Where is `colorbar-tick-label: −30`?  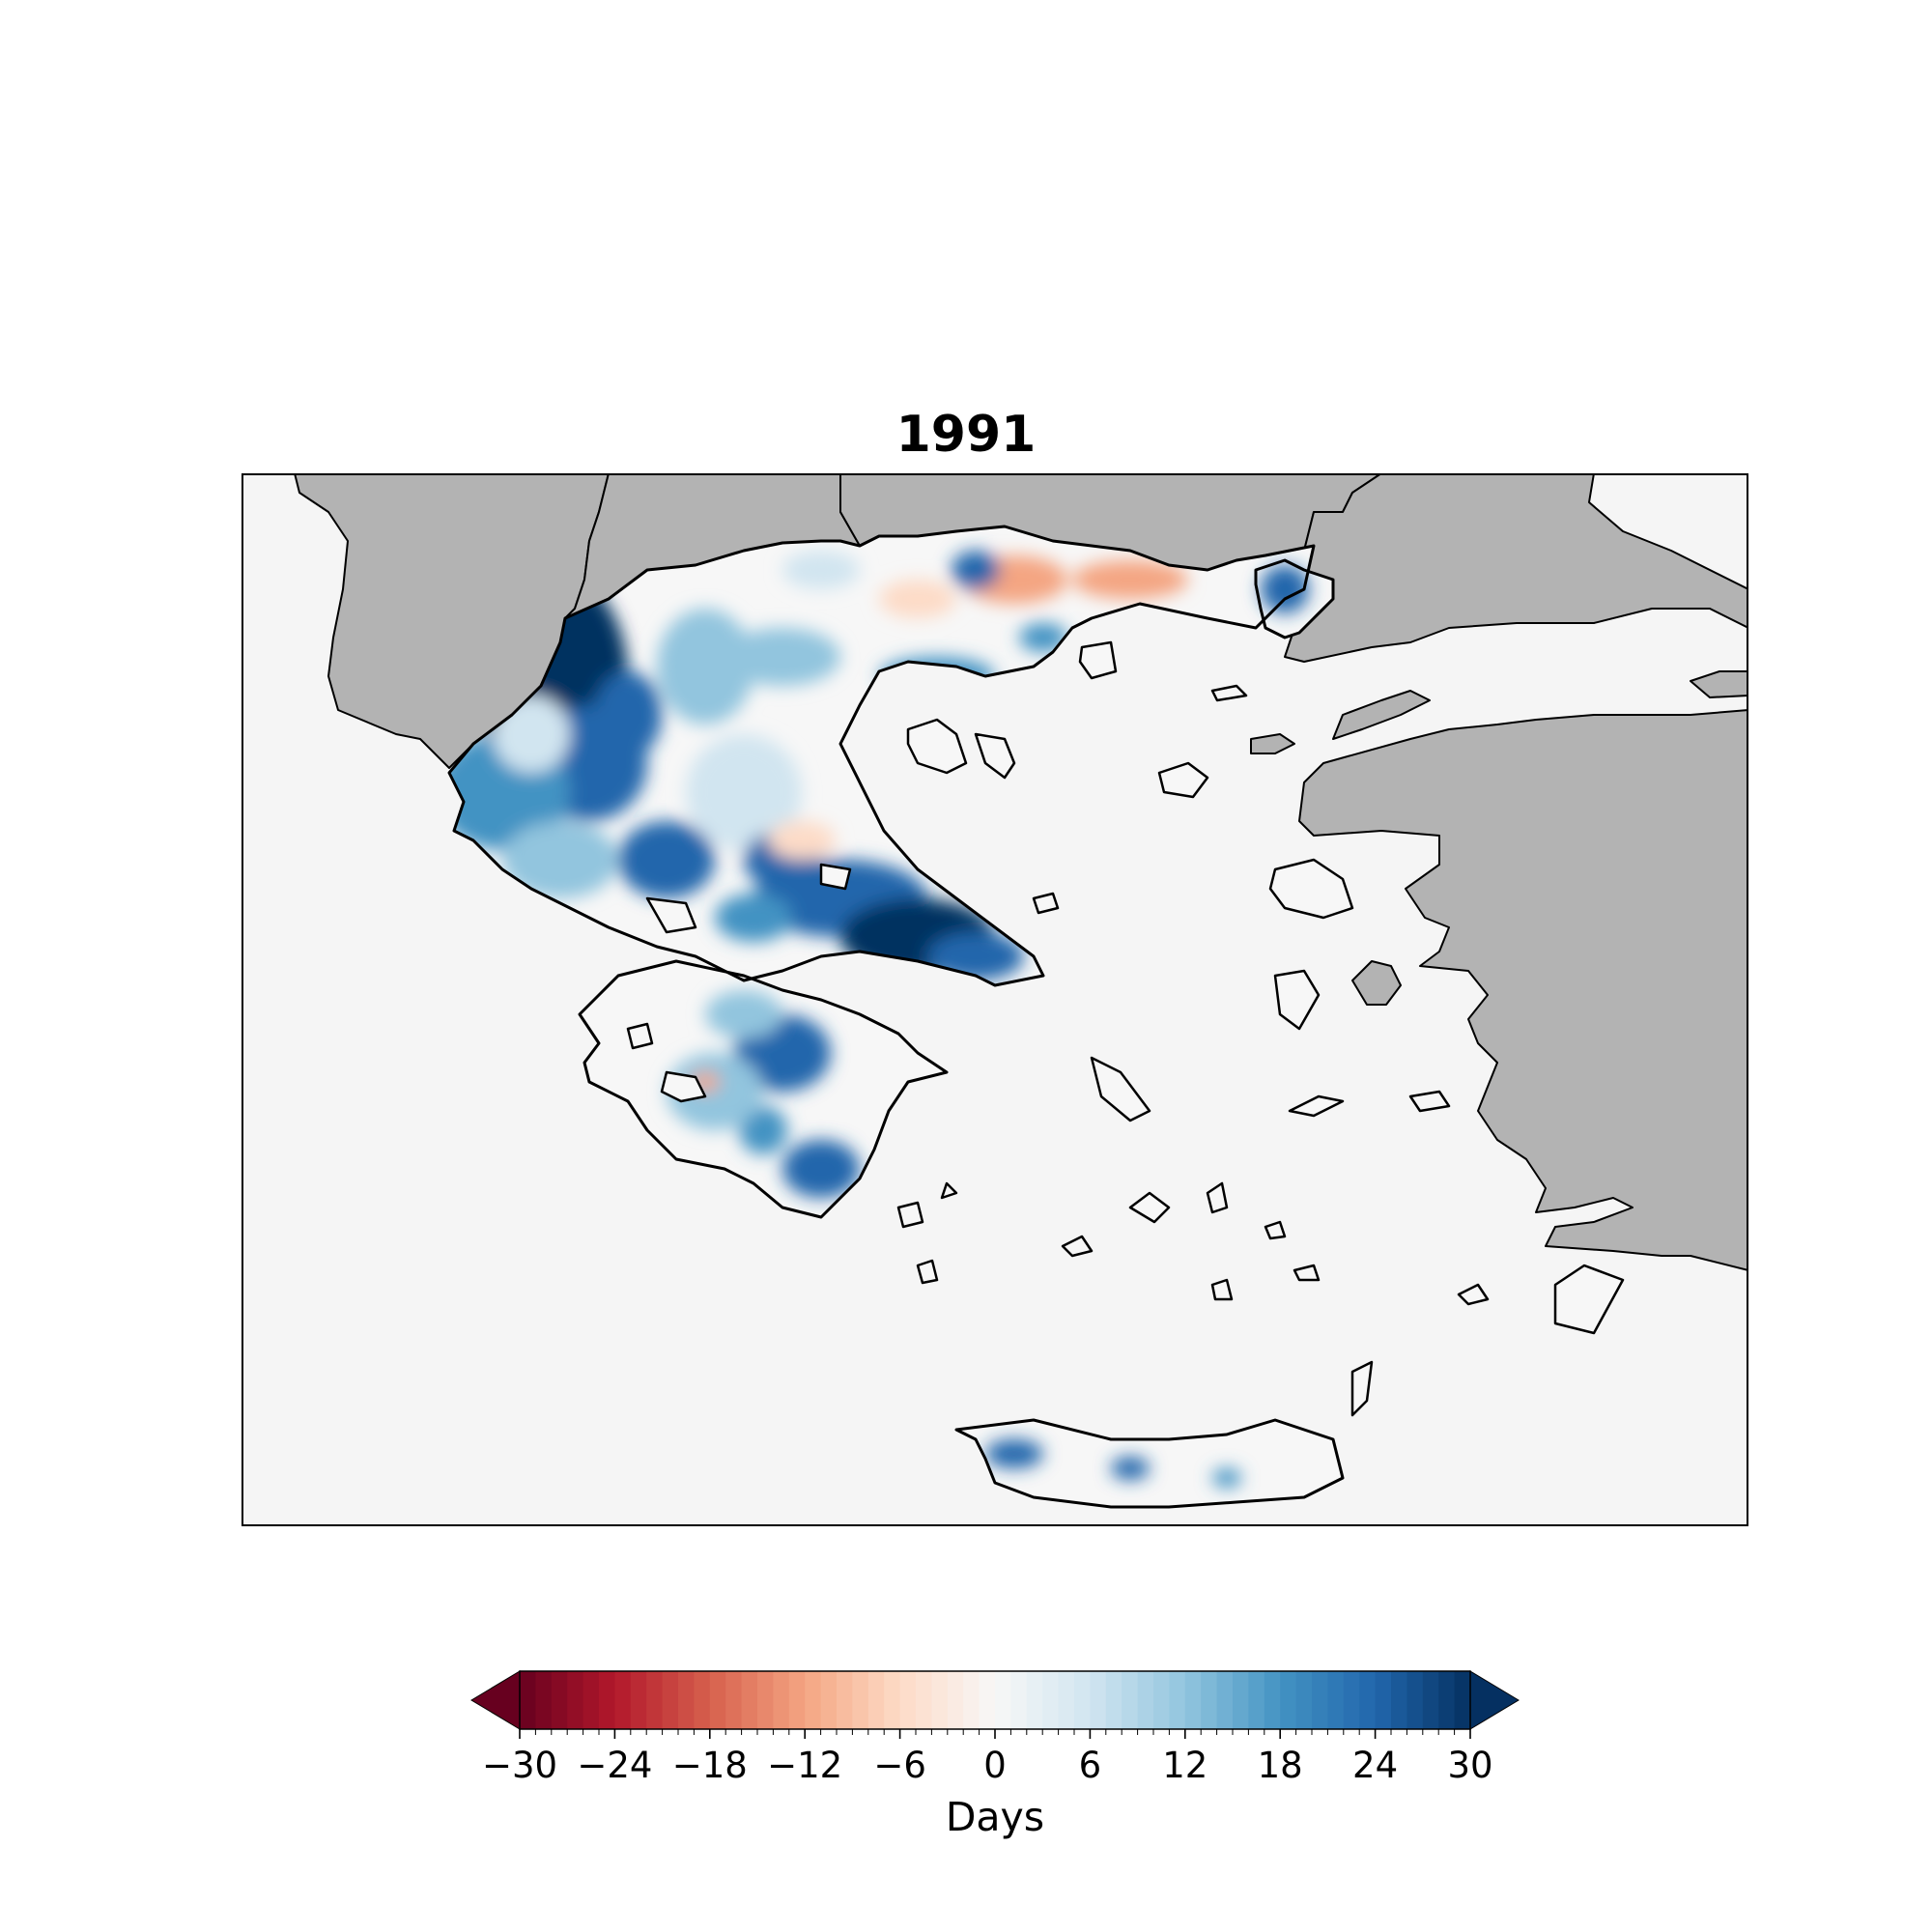
colorbar-tick-label: −30 is located at coordinates (519, 1765).